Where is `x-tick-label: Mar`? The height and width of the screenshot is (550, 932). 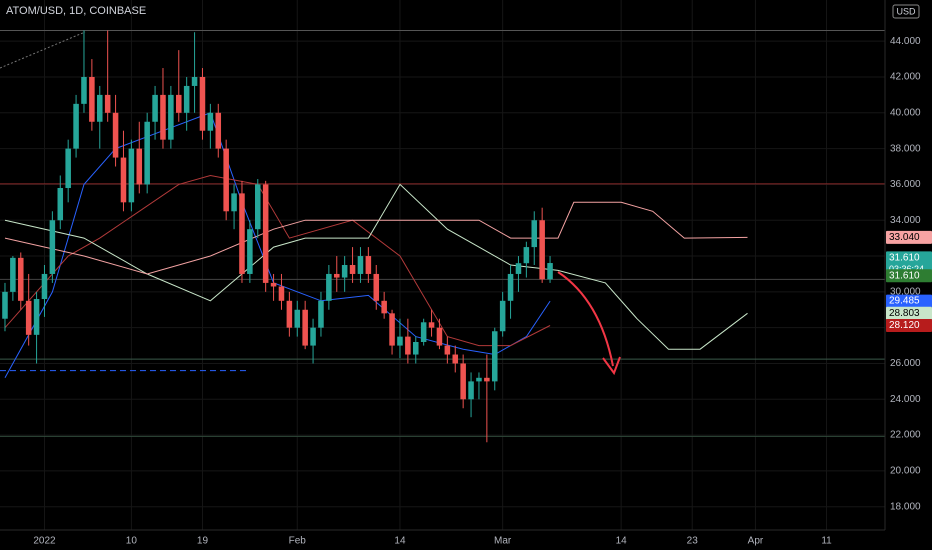 x-tick-label: Mar is located at coordinates (503, 541).